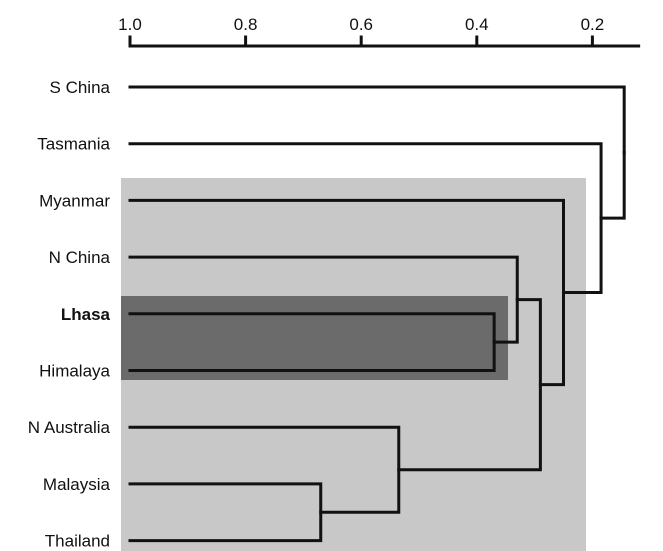  I want to click on axis-tick-label: 0.4, so click(477, 24).